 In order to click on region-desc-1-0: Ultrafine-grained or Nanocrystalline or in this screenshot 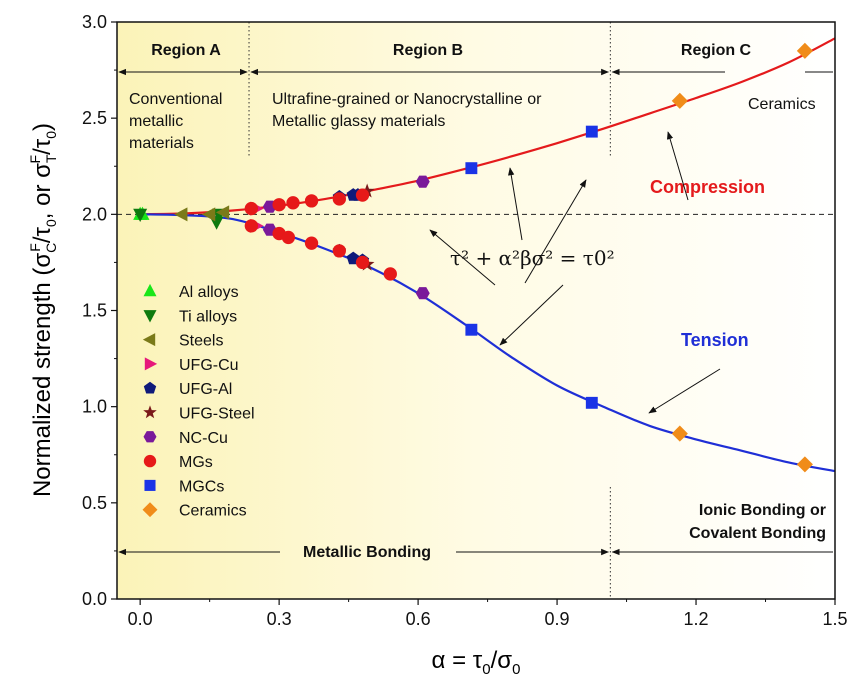, I will do `click(407, 99)`.